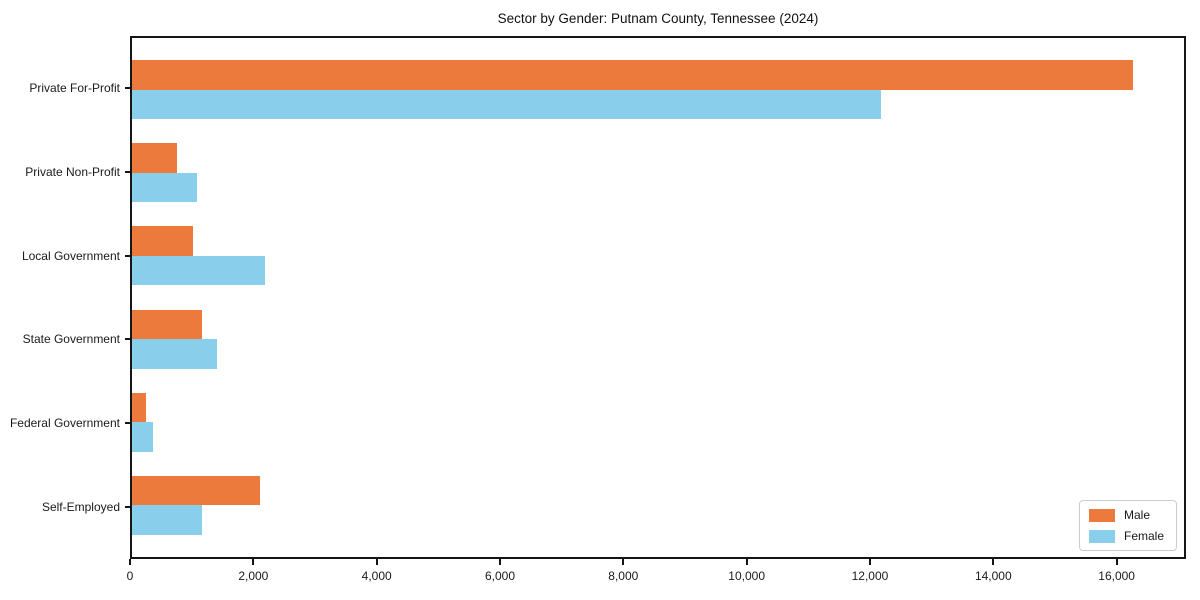  I want to click on x-tick-label: 8,000, so click(623, 576).